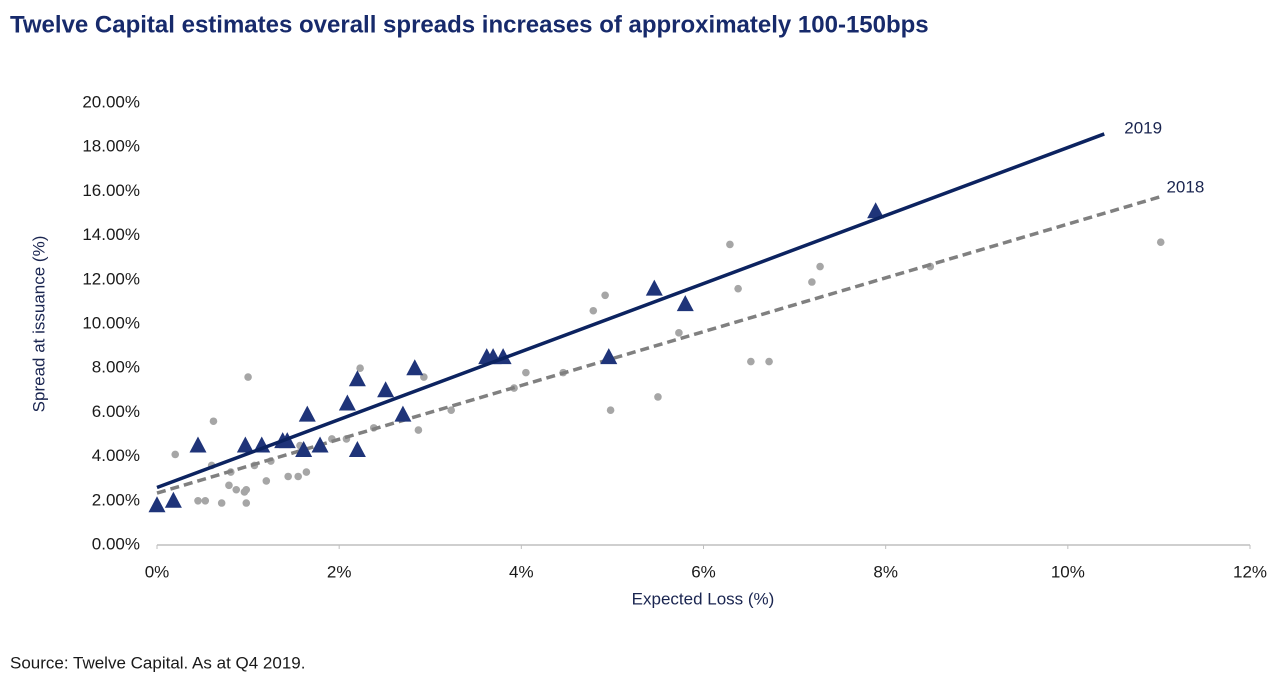 Image resolution: width=1288 pixels, height=684 pixels. Describe the element at coordinates (157, 662) in the screenshot. I see `source-note: Source: Twelve Capital. As at Q4 2019.` at that location.